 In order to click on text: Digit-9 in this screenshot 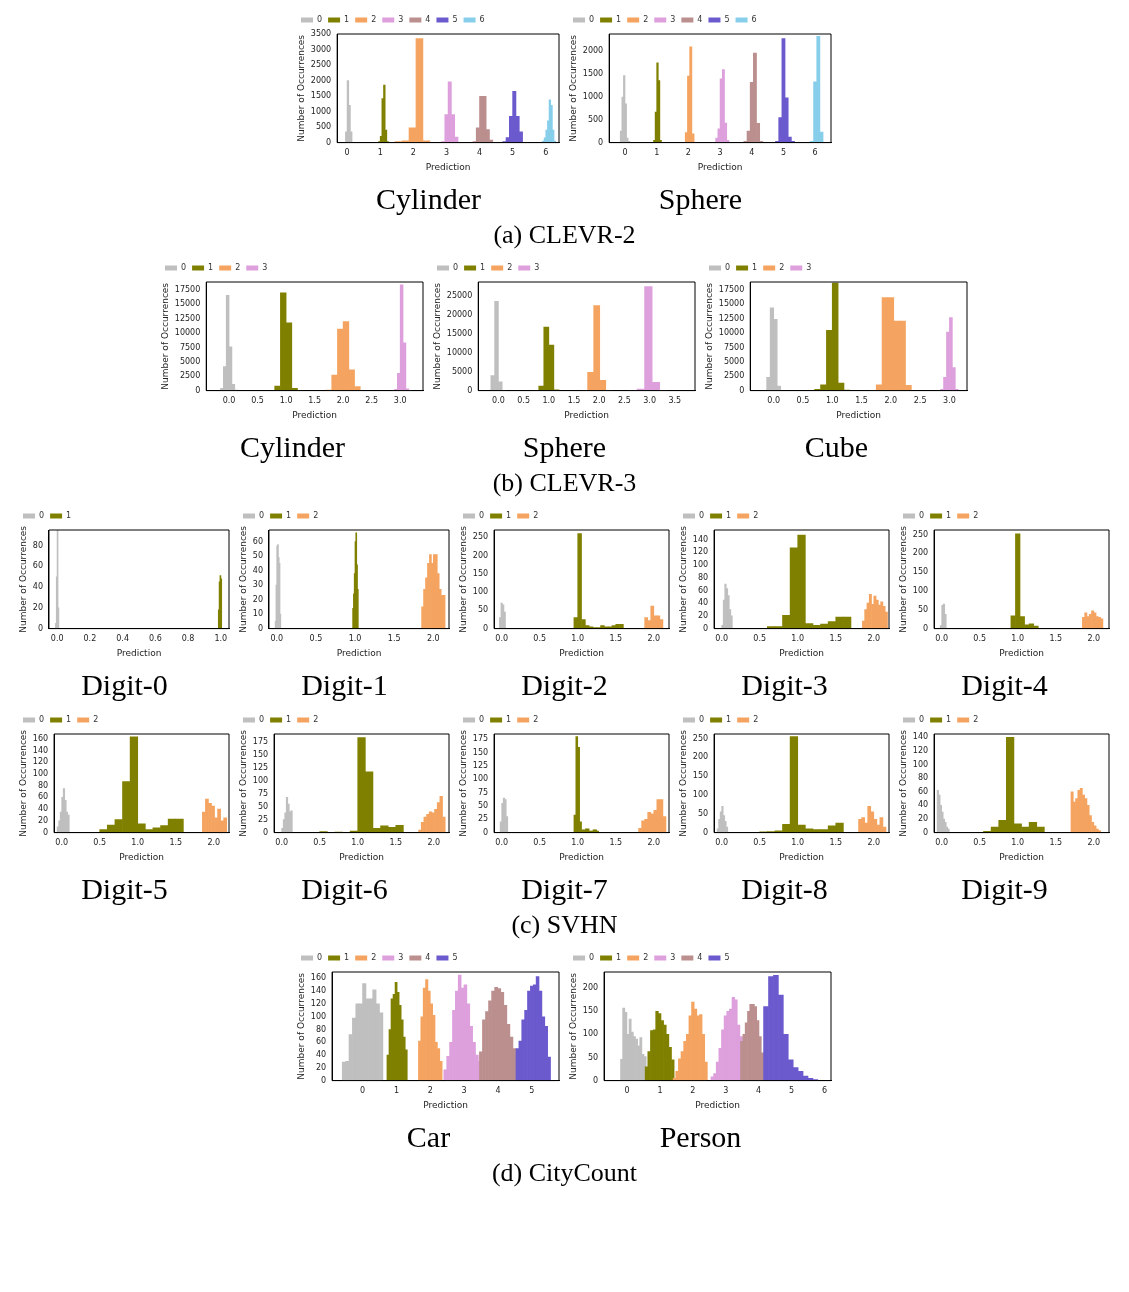, I will do `click(1004, 889)`.